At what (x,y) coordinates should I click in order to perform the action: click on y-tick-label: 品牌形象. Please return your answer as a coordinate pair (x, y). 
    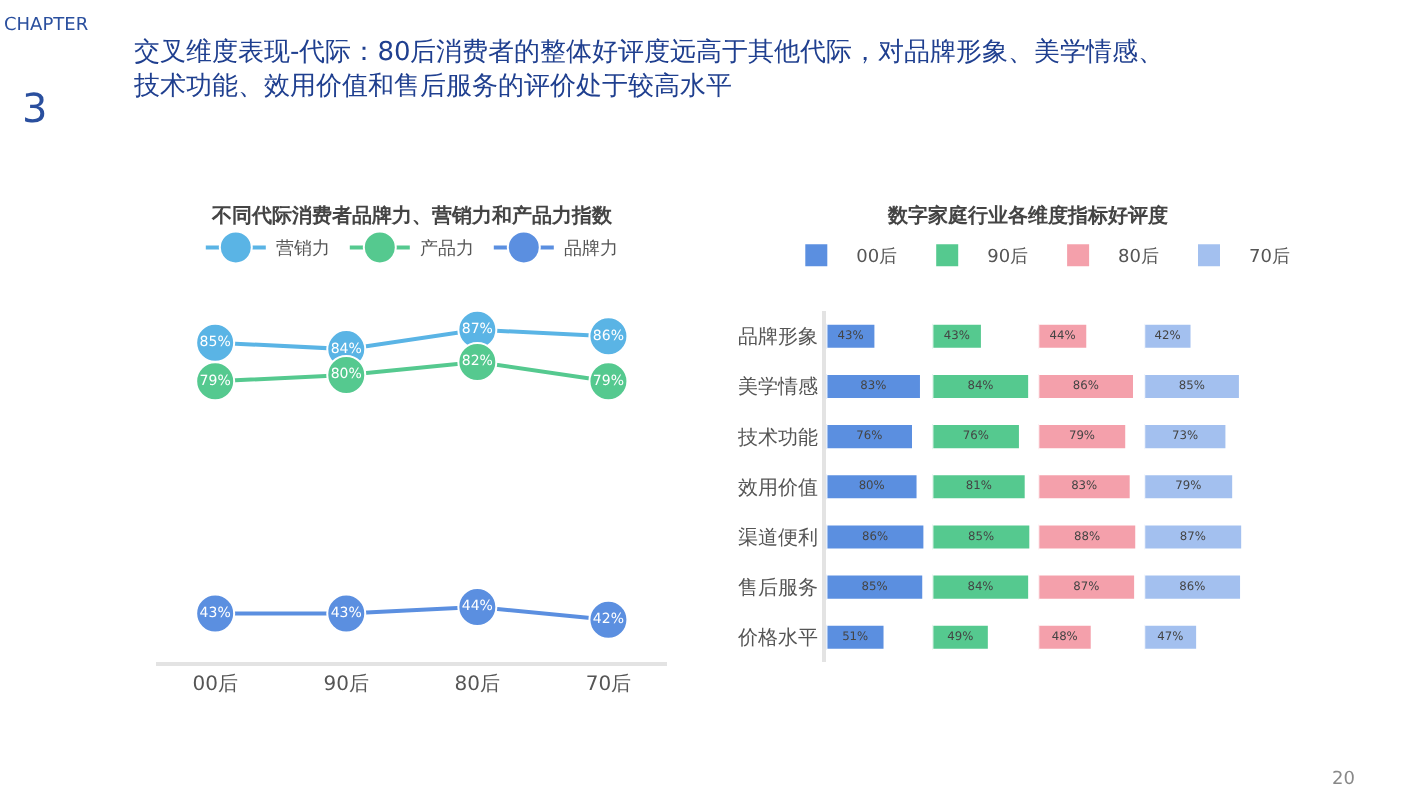
    Looking at the image, I should click on (778, 337).